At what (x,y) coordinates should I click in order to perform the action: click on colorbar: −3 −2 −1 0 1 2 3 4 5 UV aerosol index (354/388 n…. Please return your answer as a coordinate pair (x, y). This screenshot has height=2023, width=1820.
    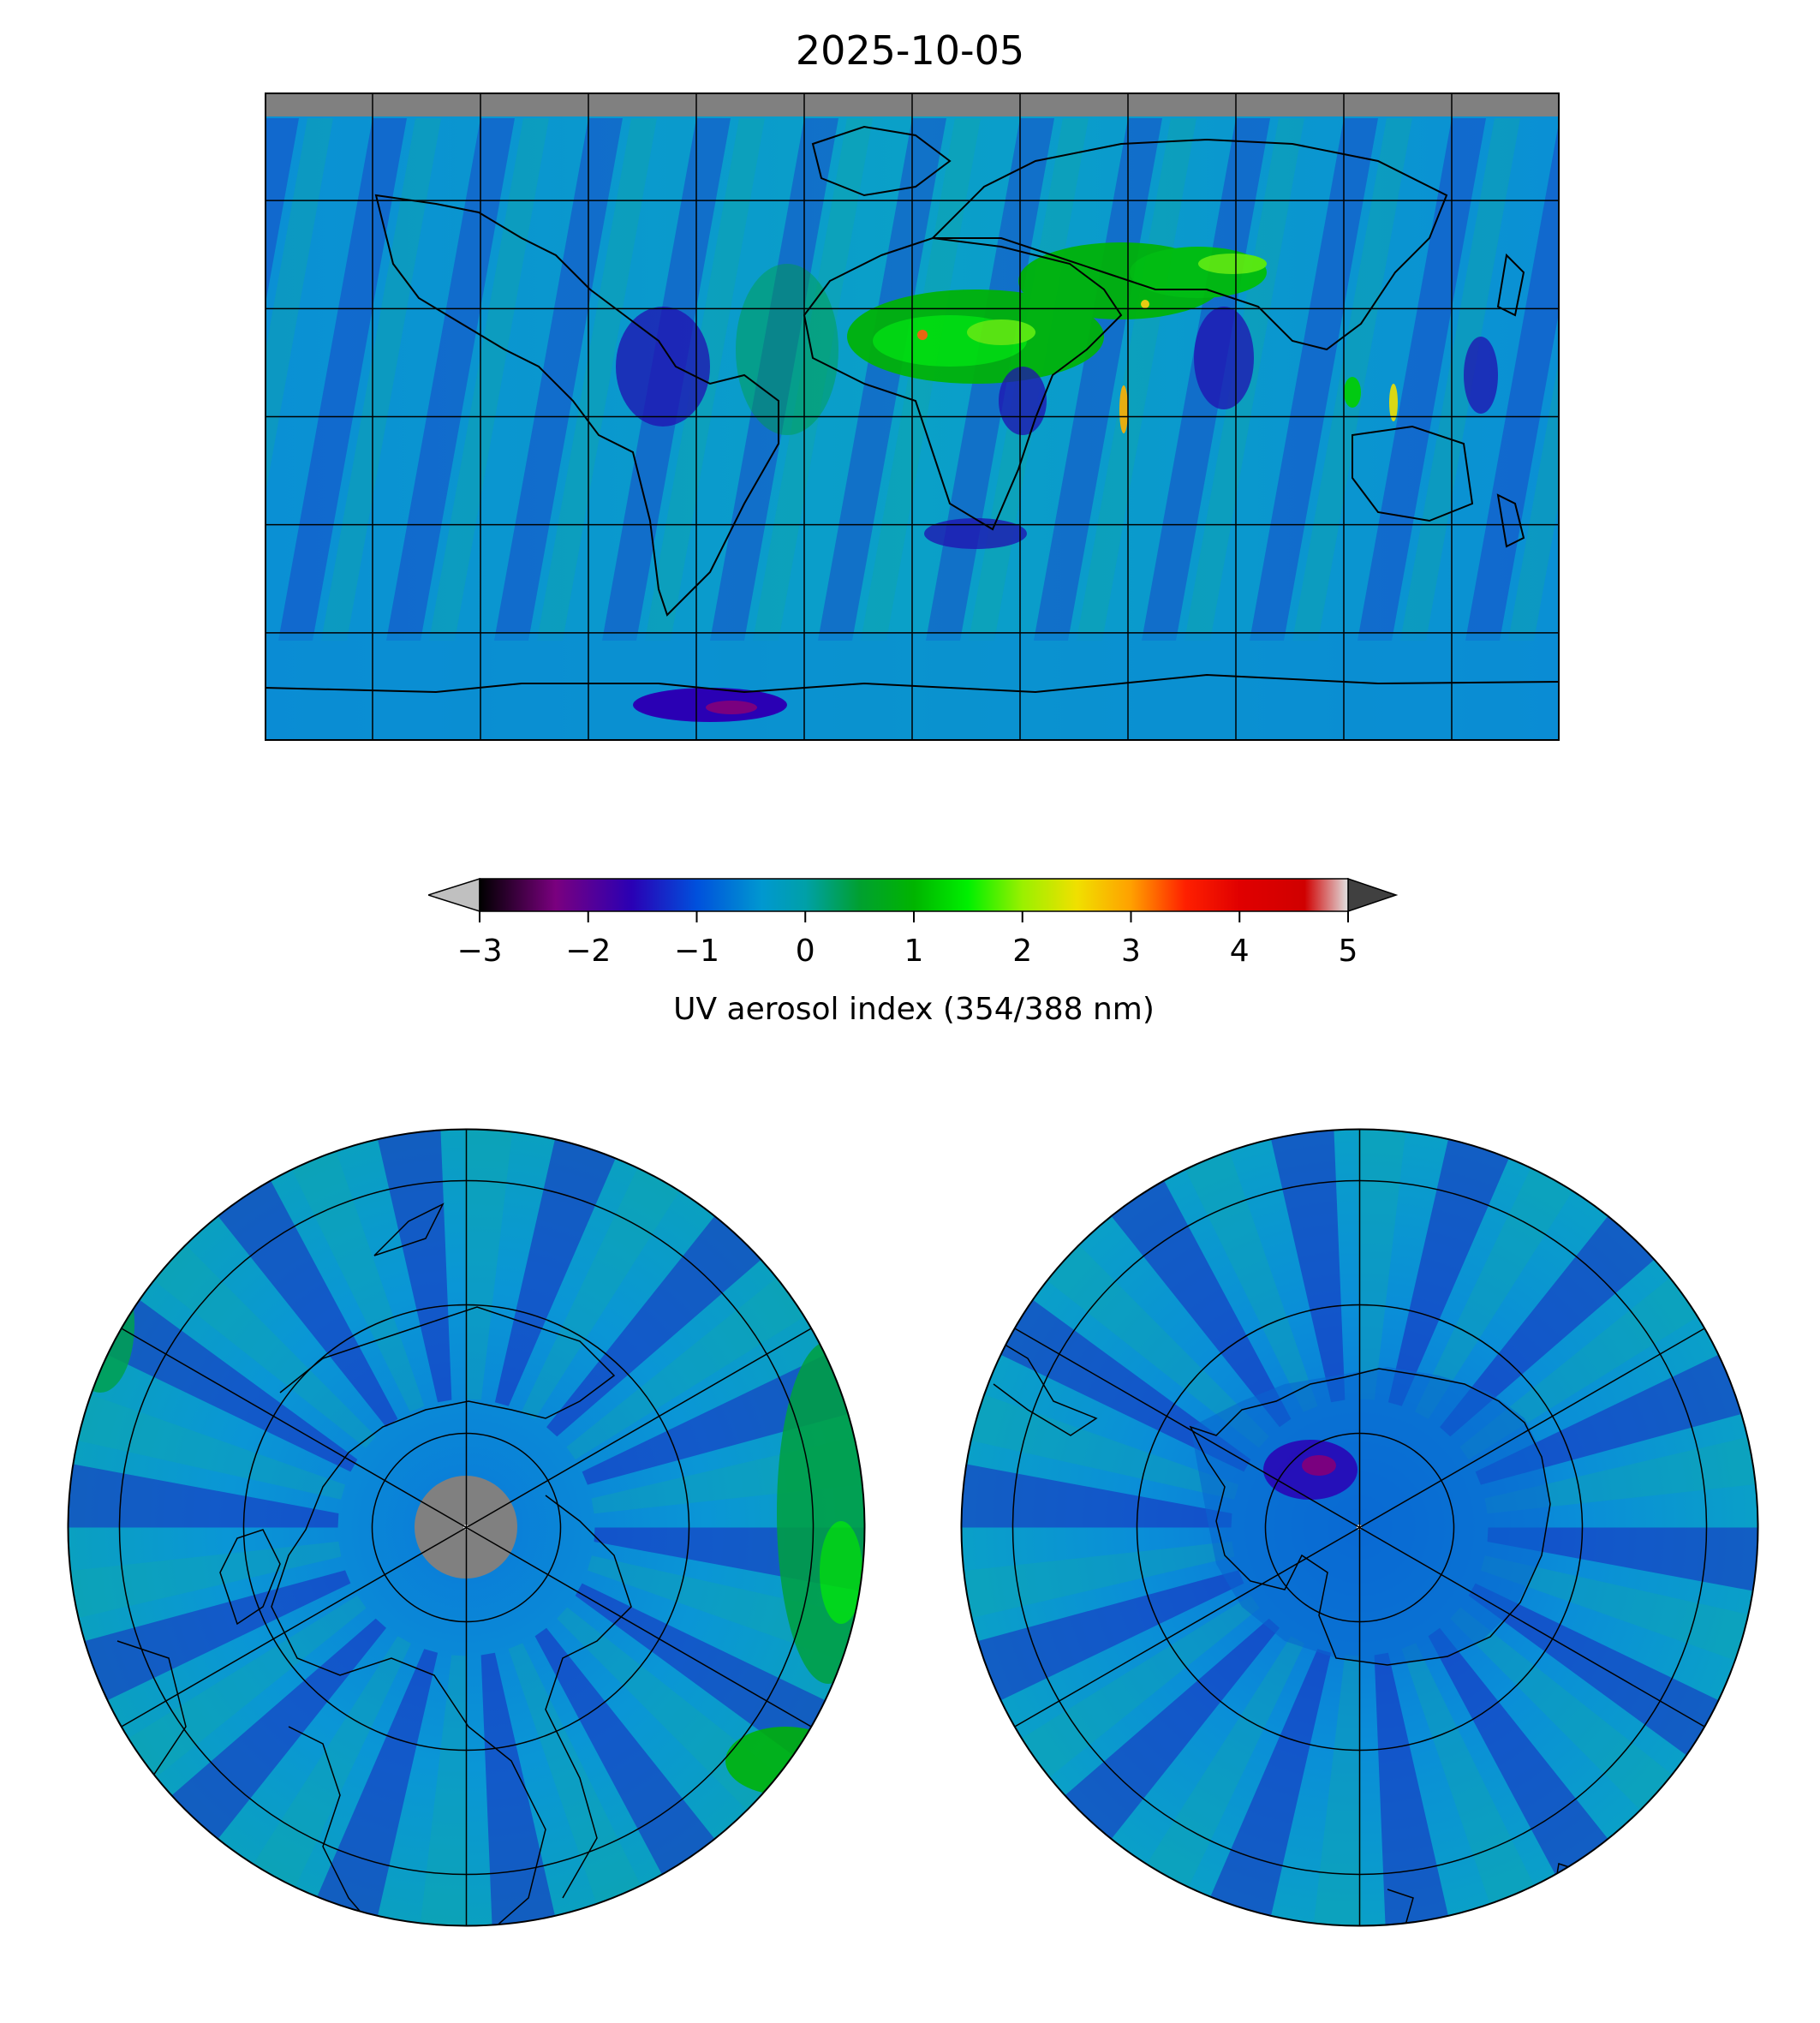
    Looking at the image, I should click on (914, 952).